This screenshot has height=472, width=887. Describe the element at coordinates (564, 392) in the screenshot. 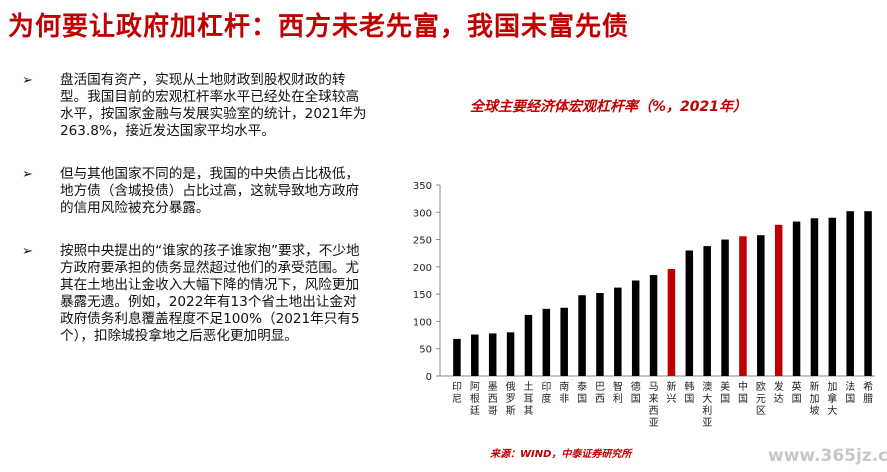

I see `x-tick-label: 南非` at that location.